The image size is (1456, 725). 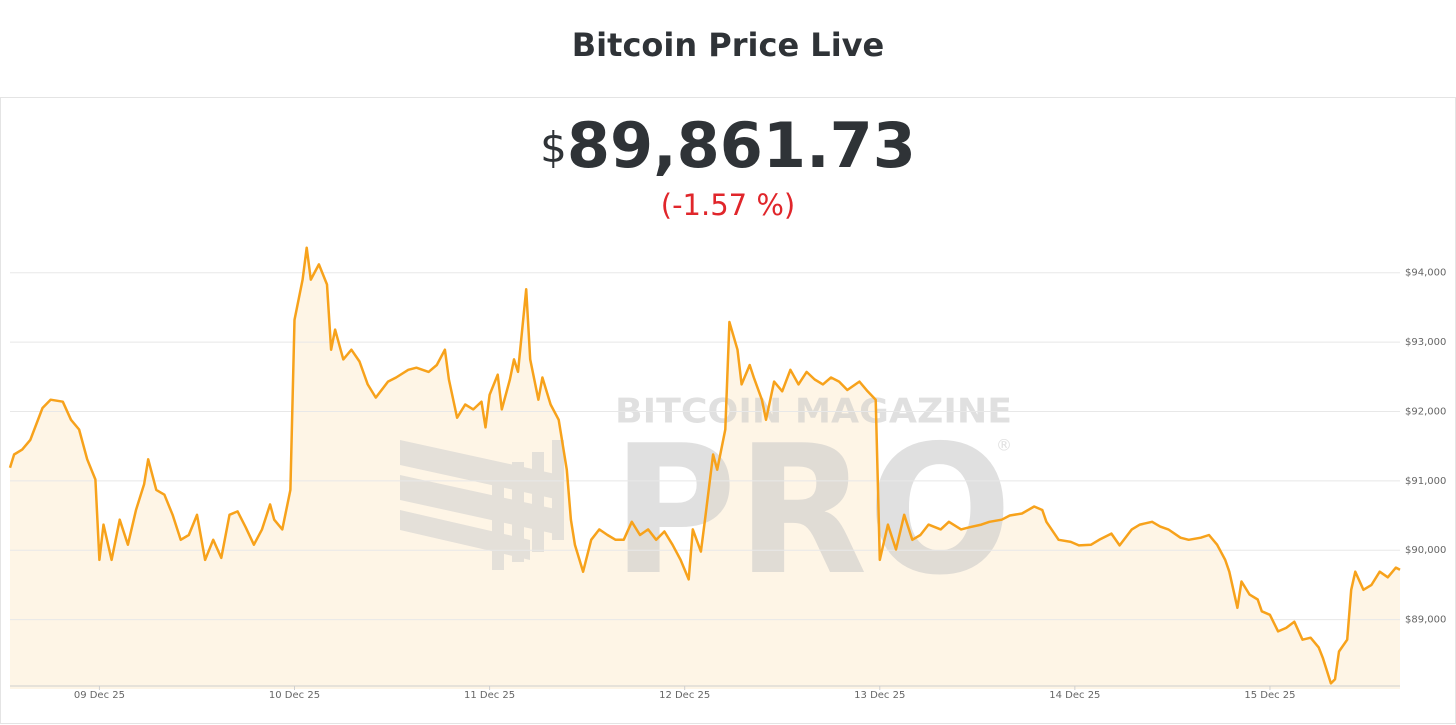 I want to click on y-tick-label: $93,000, so click(x=1425, y=342).